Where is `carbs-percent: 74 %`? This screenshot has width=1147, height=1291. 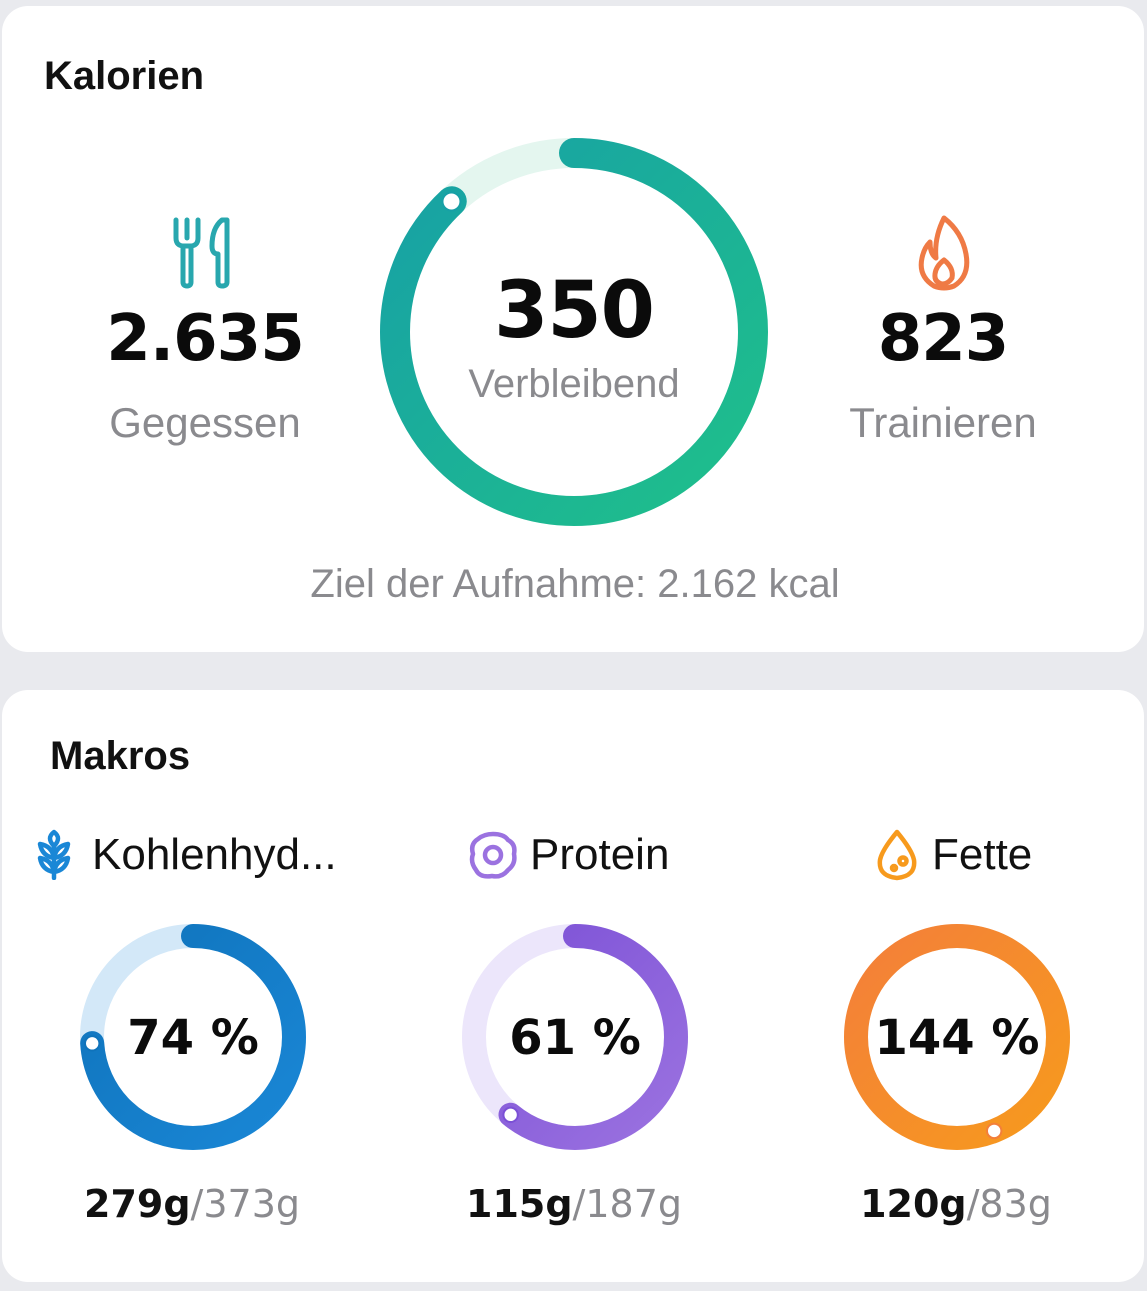 carbs-percent: 74 % is located at coordinates (193, 1038).